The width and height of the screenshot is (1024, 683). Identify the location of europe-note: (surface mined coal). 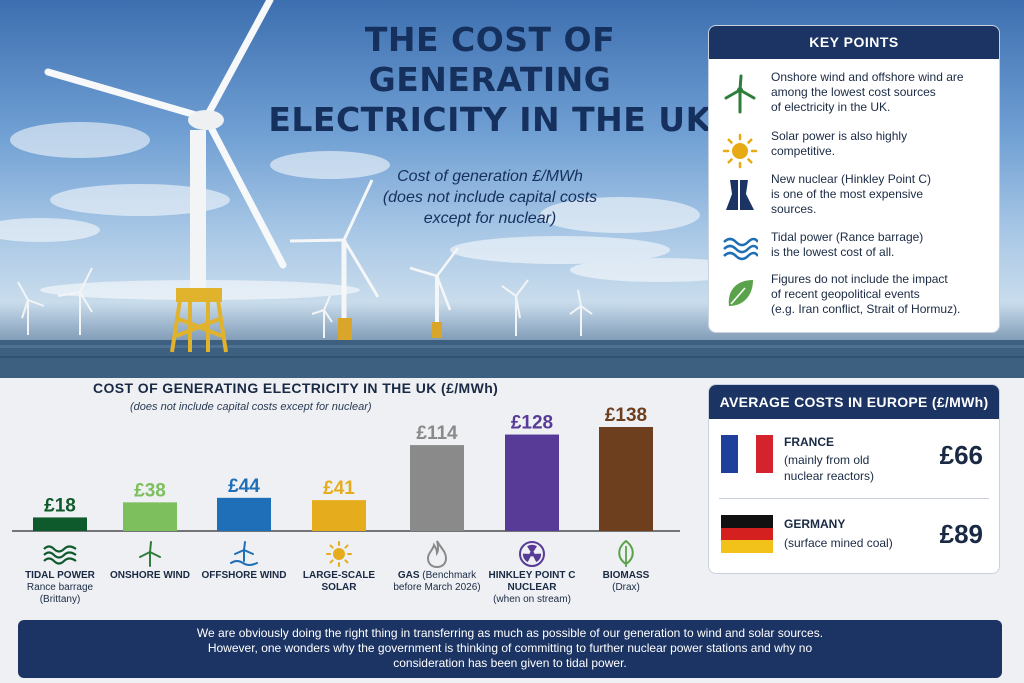
(854, 543).